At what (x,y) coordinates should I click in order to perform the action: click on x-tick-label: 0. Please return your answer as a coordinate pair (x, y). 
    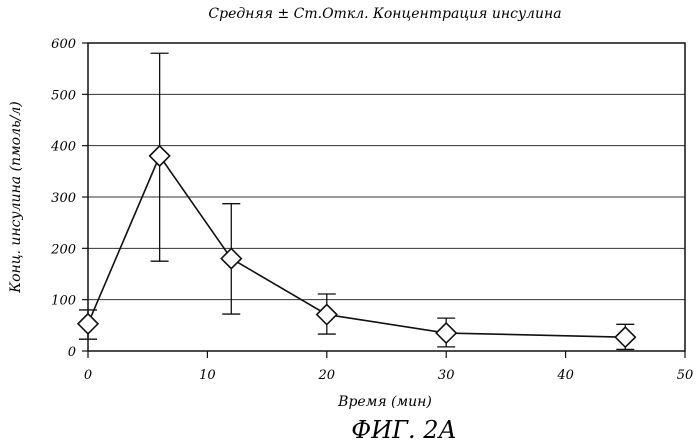
    Looking at the image, I should click on (88, 375).